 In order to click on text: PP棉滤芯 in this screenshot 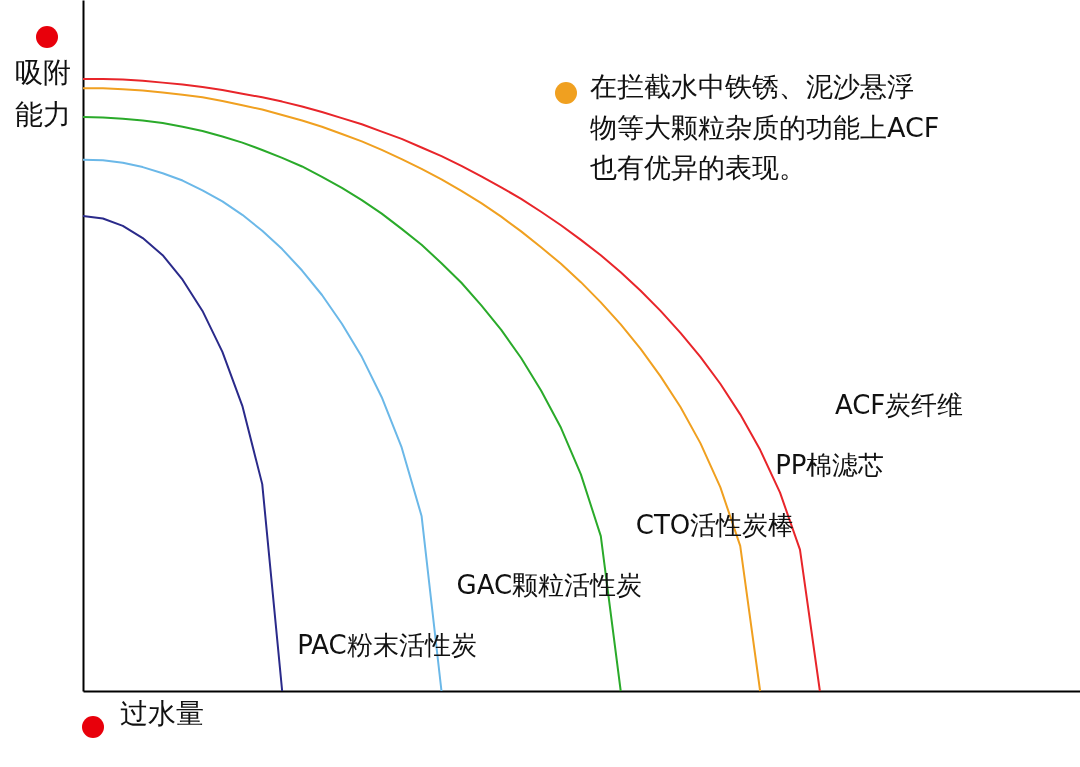, I will do `click(830, 465)`.